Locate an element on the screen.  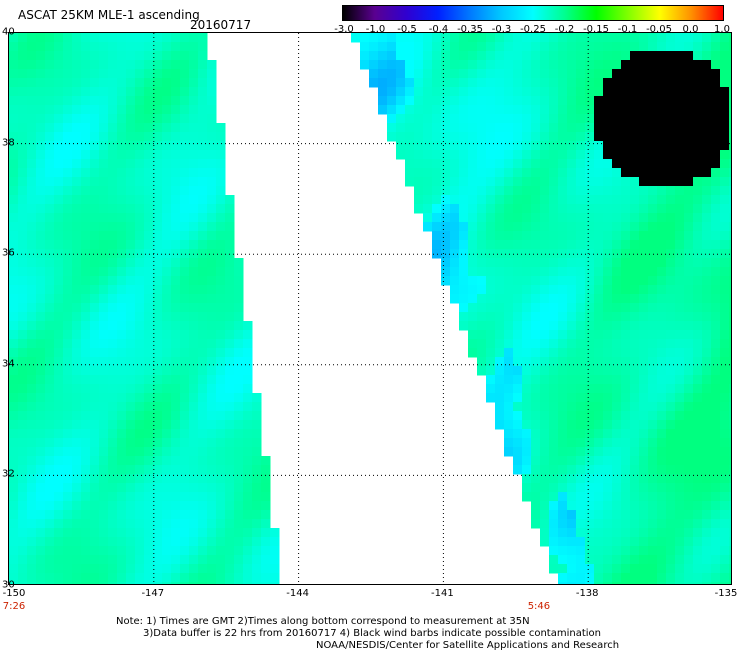
longitude-label: -141 is located at coordinates (442, 593).